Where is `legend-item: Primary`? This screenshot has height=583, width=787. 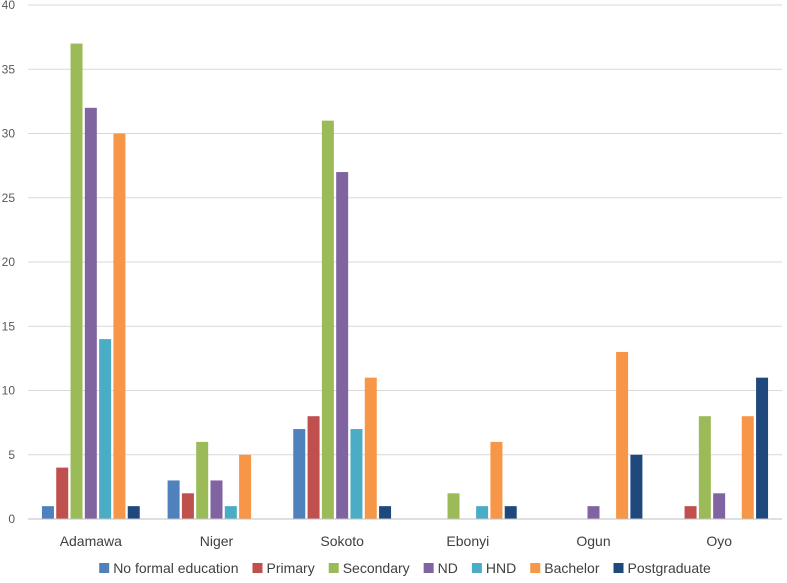 legend-item: Primary is located at coordinates (283, 568).